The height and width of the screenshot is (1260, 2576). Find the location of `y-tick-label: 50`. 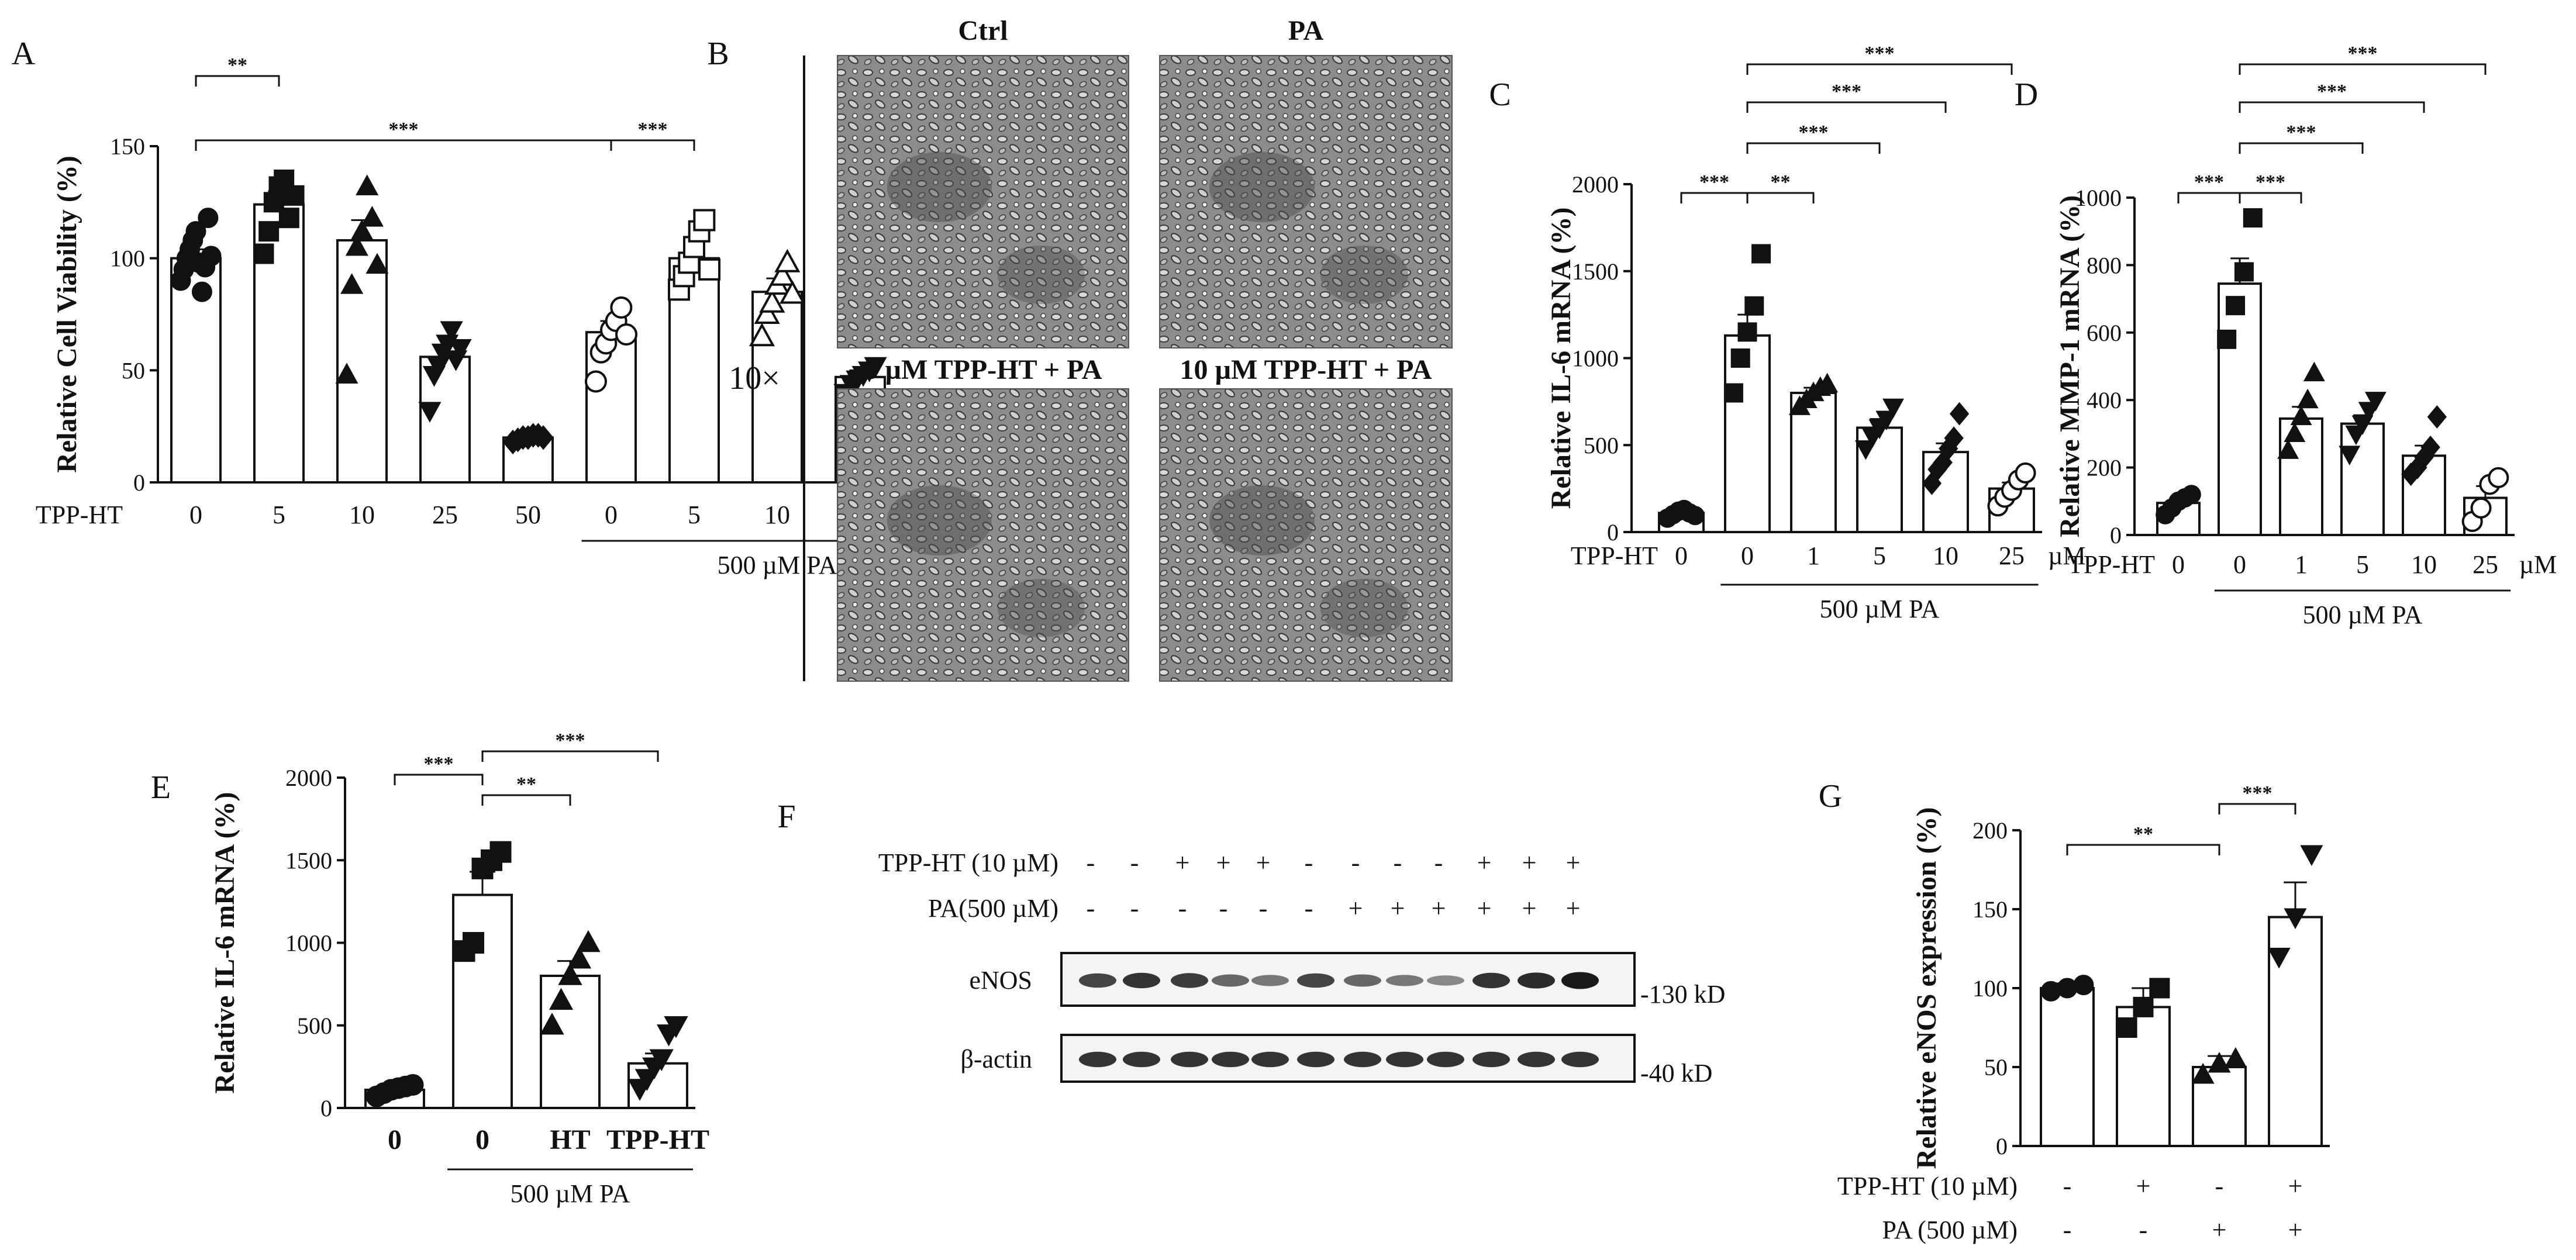

y-tick-label: 50 is located at coordinates (1996, 1067).